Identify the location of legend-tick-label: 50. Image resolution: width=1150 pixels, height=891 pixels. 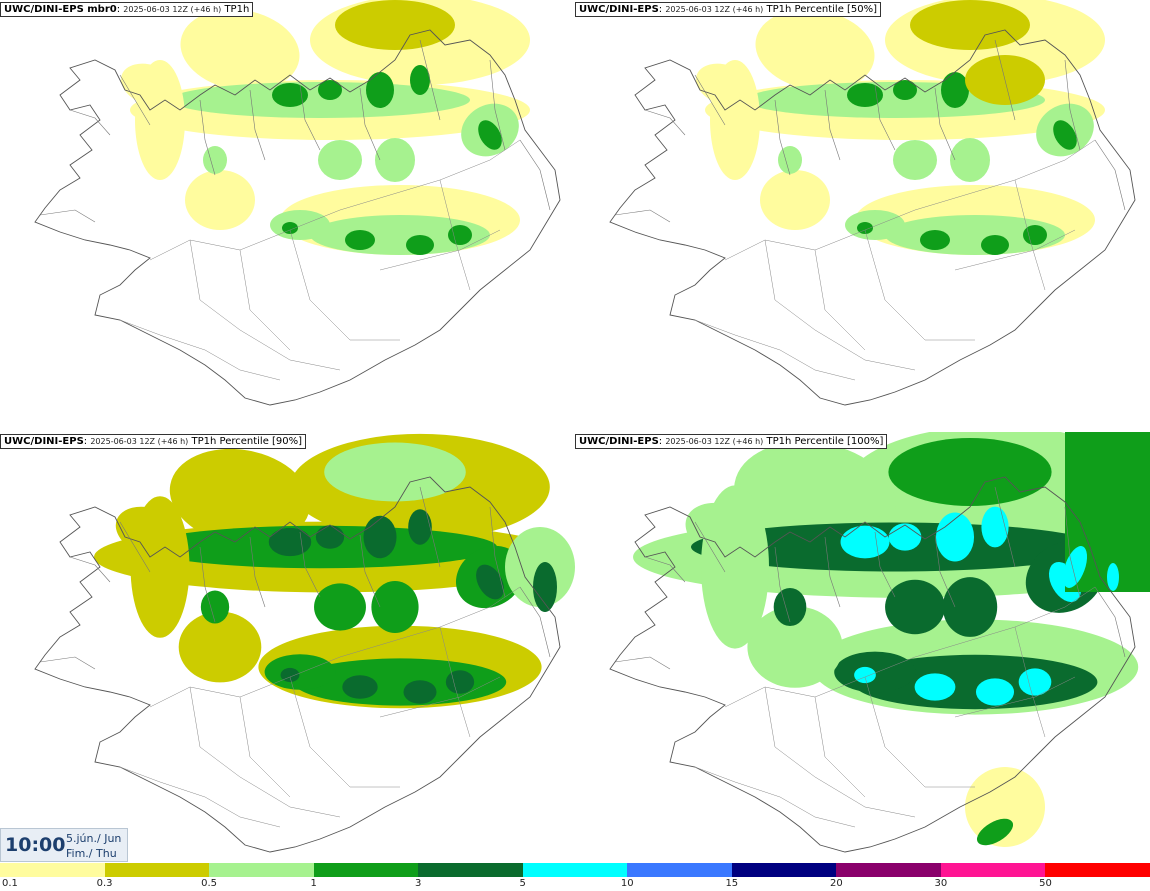
(1045, 883).